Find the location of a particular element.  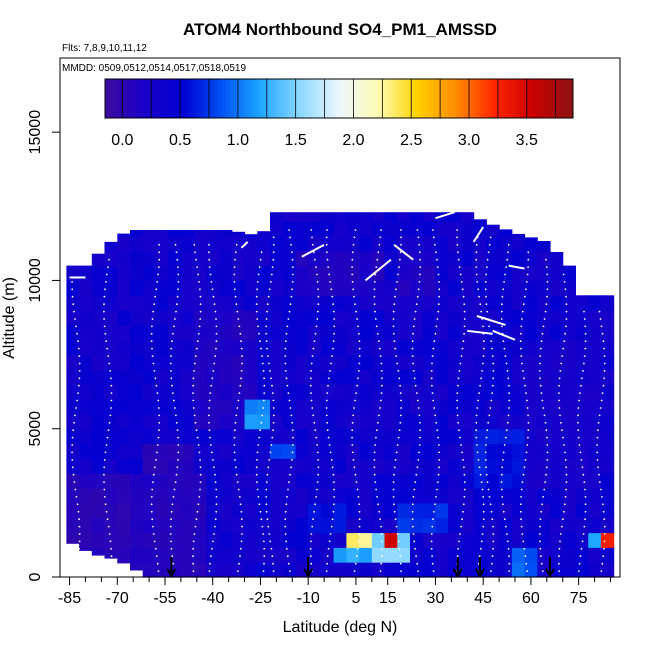

colorbar-tick-label: 3.0 is located at coordinates (469, 140).